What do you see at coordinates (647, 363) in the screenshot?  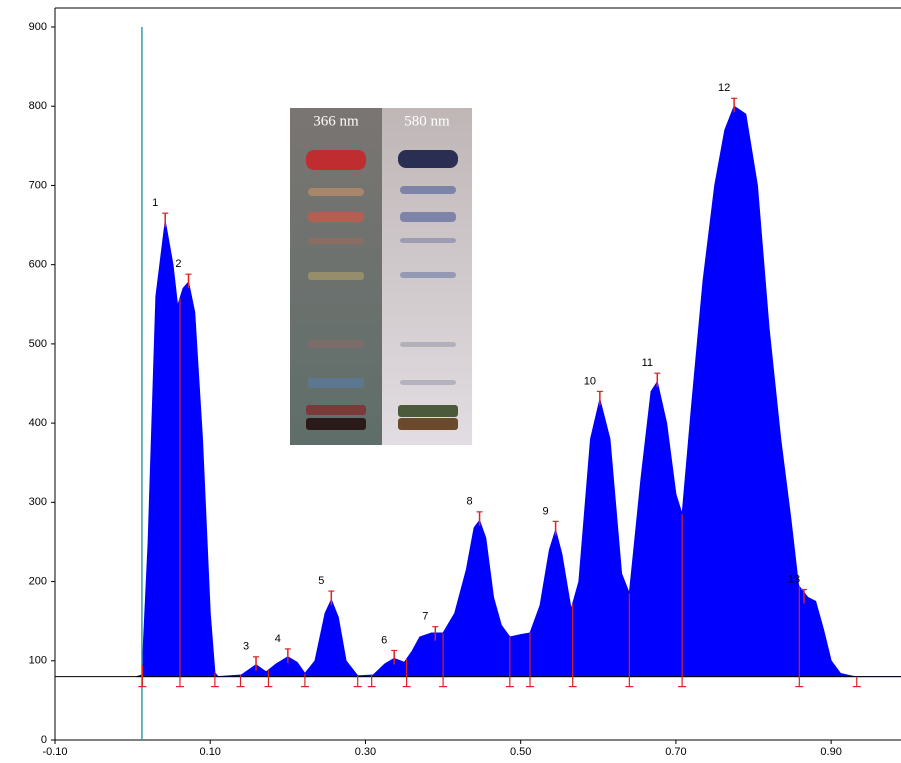 I see `peak-label: 11` at bounding box center [647, 363].